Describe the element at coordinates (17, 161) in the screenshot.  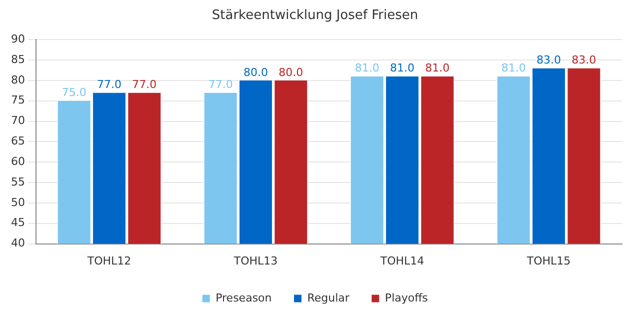
I see `y-tick-label: 60` at that location.